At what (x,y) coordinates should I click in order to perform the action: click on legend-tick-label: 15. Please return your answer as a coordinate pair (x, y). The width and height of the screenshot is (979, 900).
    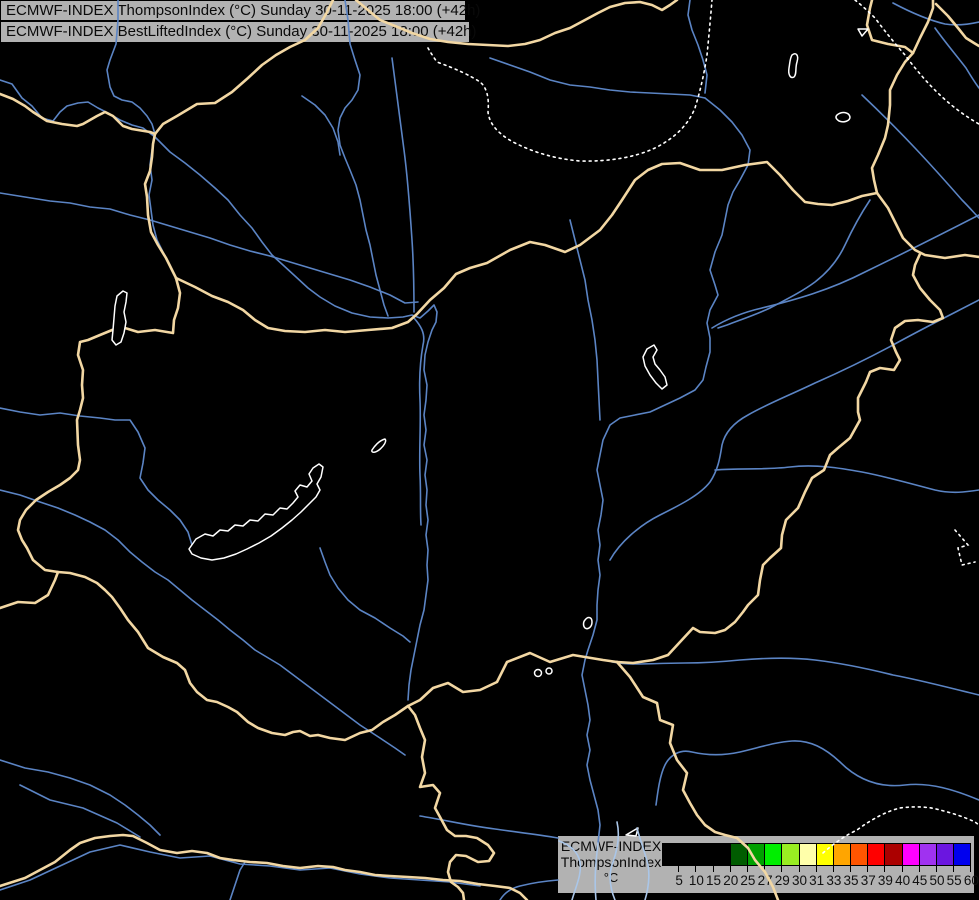
    Looking at the image, I should click on (714, 880).